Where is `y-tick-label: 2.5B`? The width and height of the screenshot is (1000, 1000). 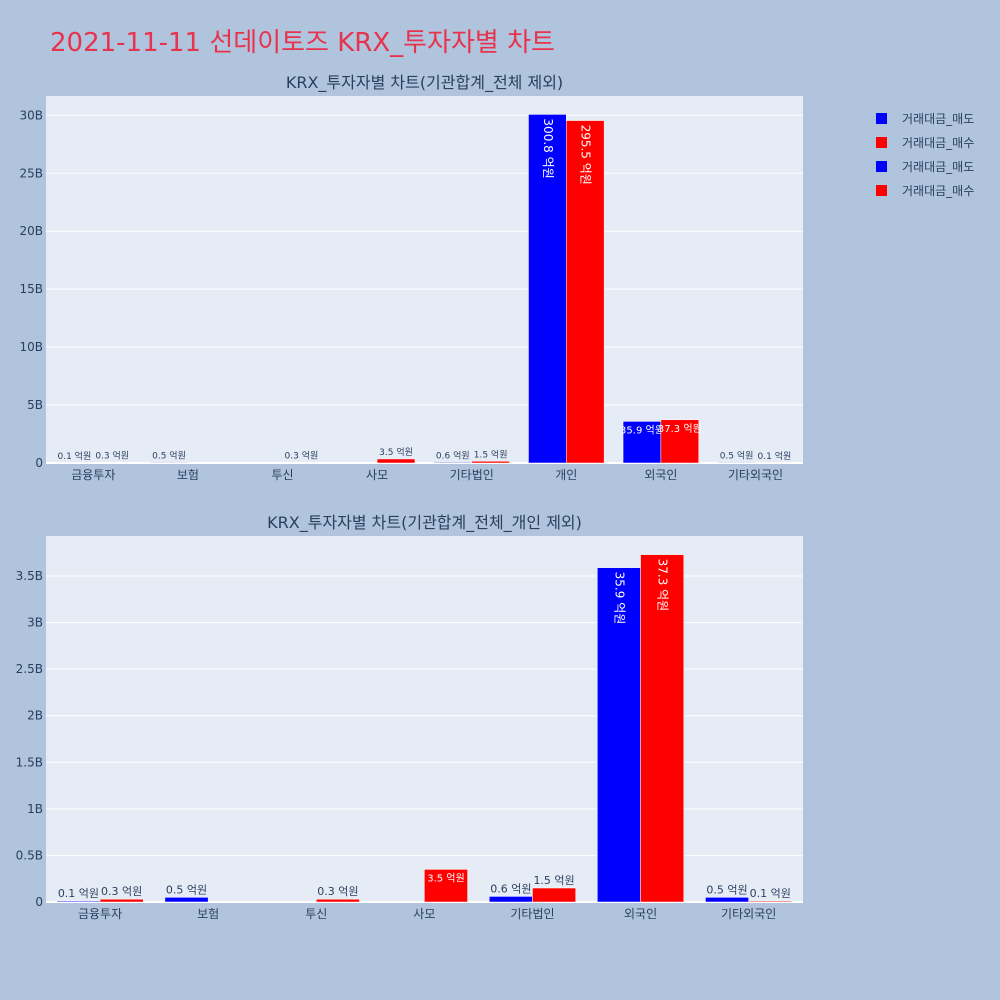 y-tick-label: 2.5B is located at coordinates (29, 669).